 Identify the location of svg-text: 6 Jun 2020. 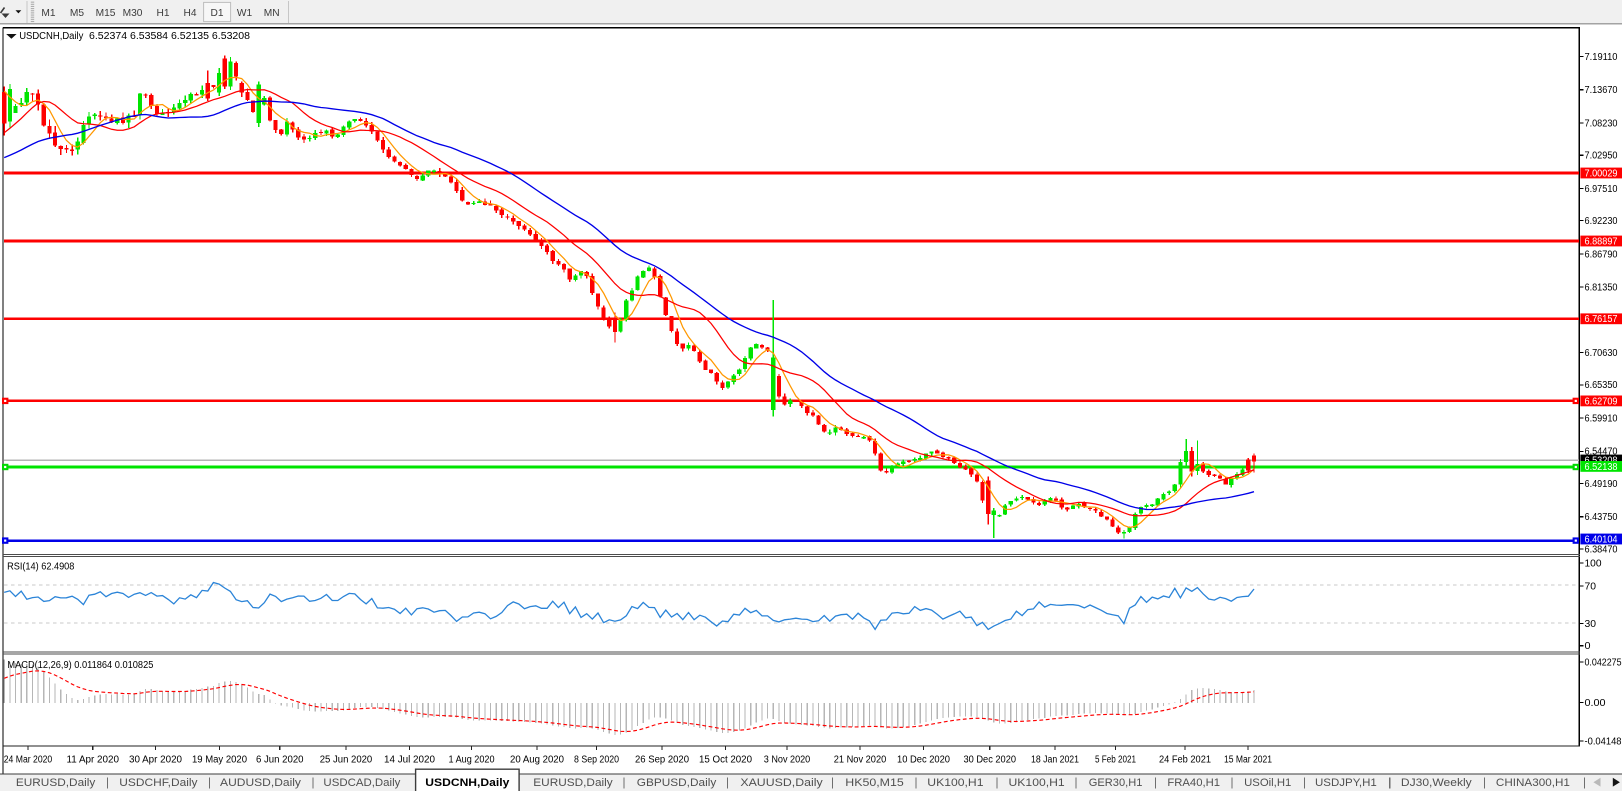
(280, 760).